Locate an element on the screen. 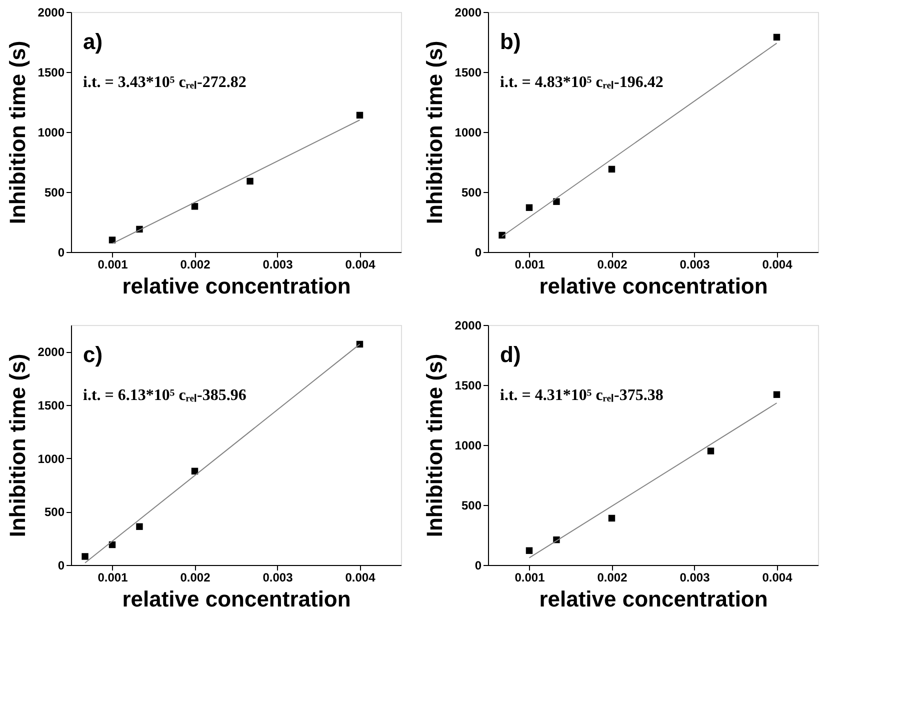  annotation: i.t. = 6.13*10⁵ cᵣₑₗ-385.96 is located at coordinates (164, 395).